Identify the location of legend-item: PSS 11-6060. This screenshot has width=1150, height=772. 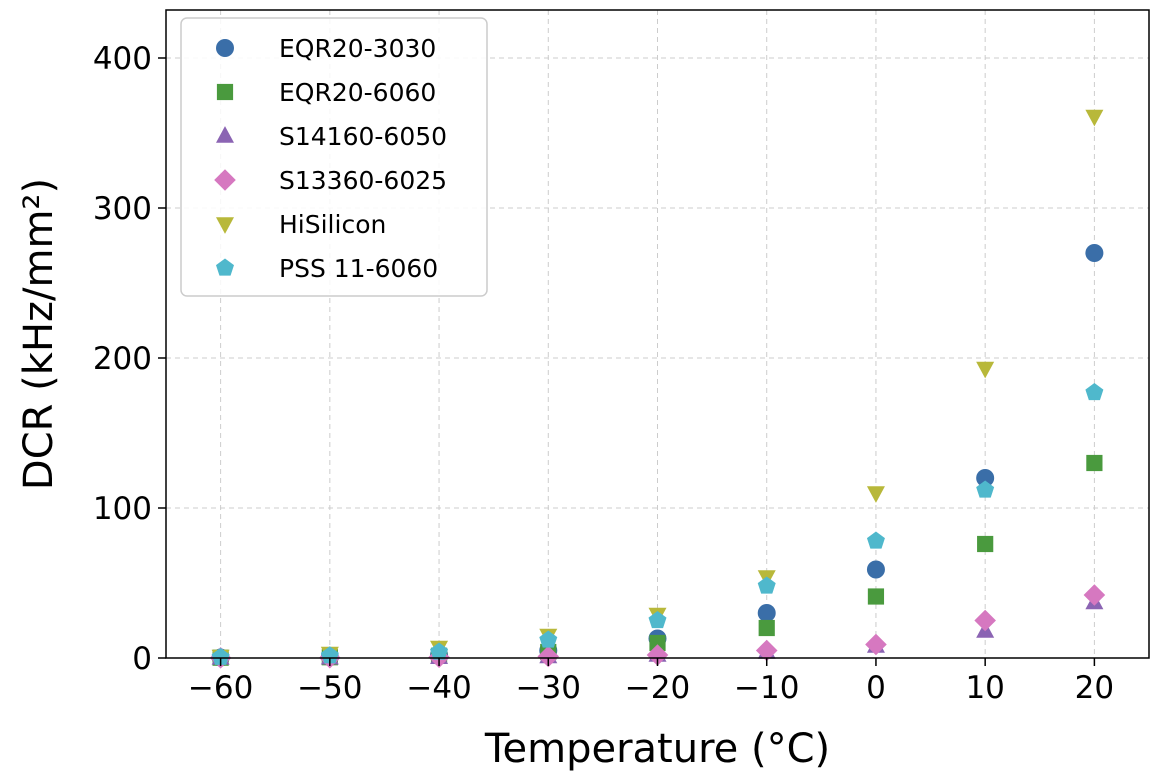
(327, 268).